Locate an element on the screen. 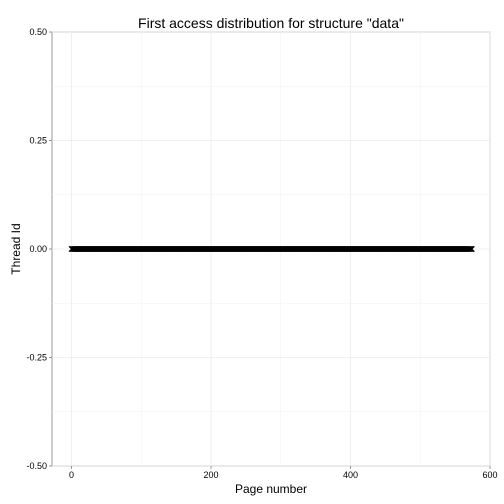  data-points is located at coordinates (271, 249).